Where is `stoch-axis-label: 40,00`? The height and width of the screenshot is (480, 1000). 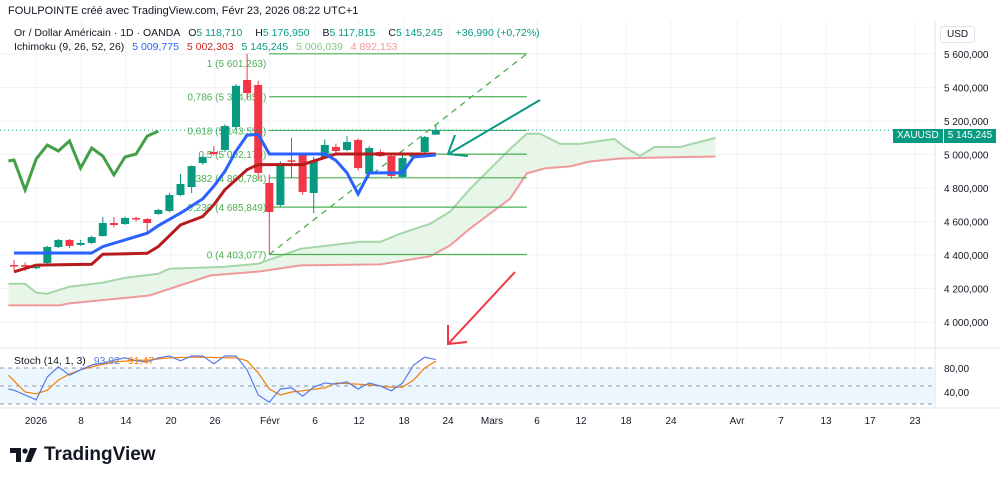 stoch-axis-label: 40,00 is located at coordinates (956, 393).